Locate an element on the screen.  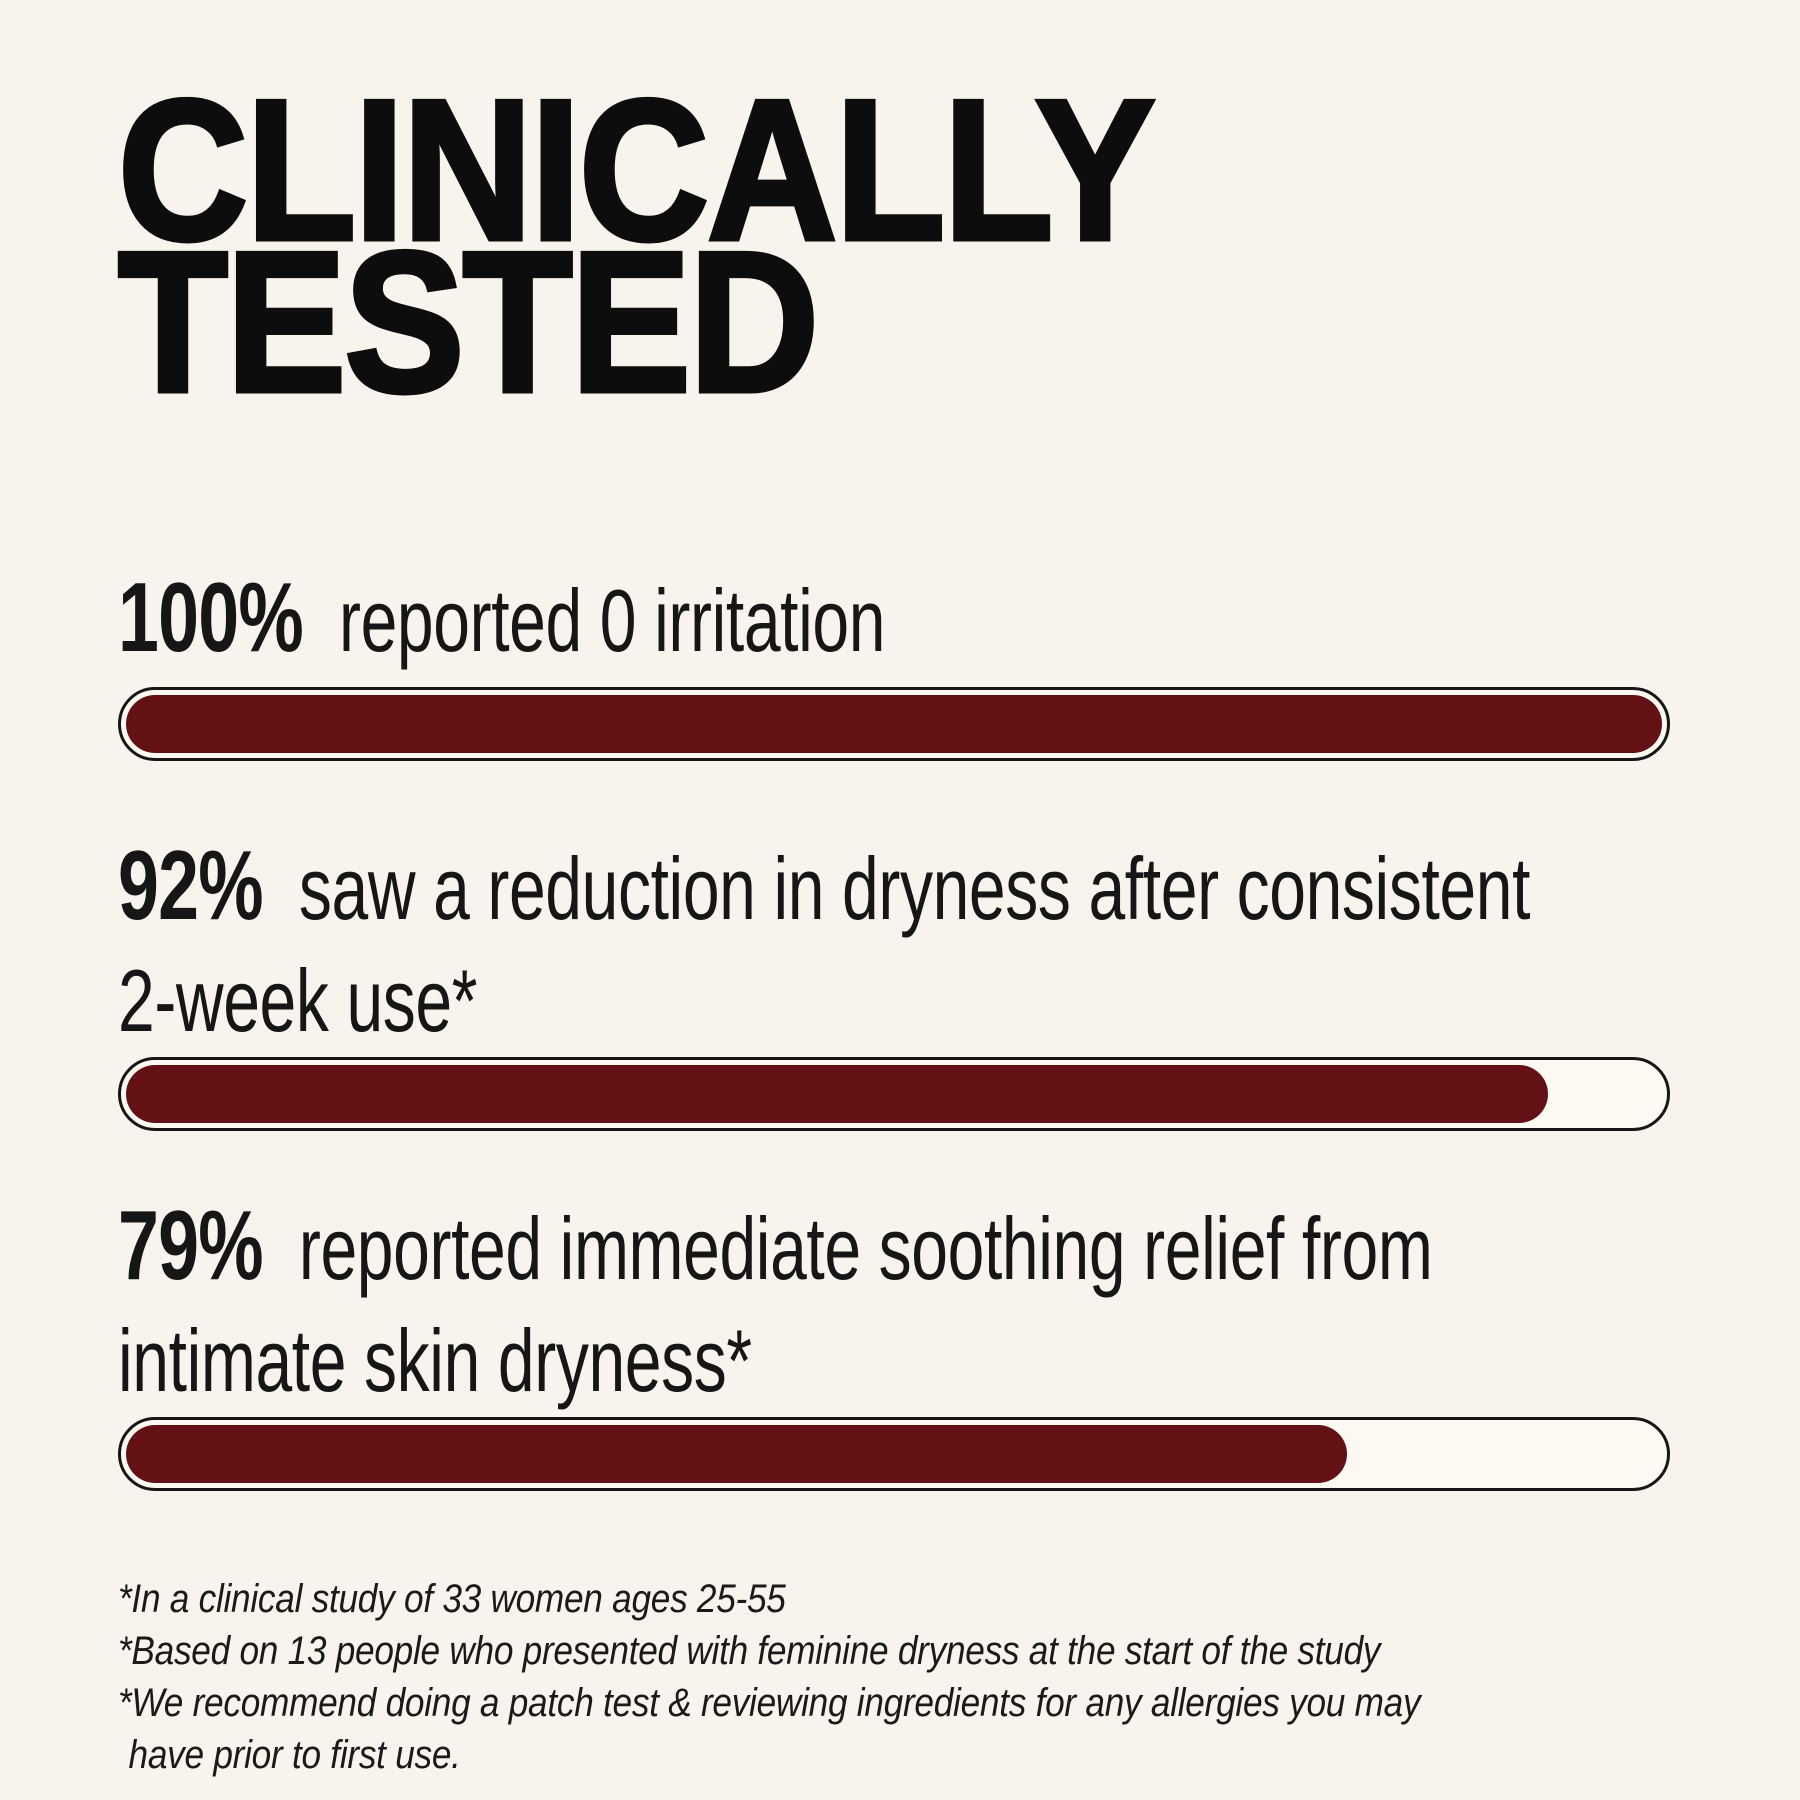
footnote: have prior to first use. is located at coordinates (294, 1755).